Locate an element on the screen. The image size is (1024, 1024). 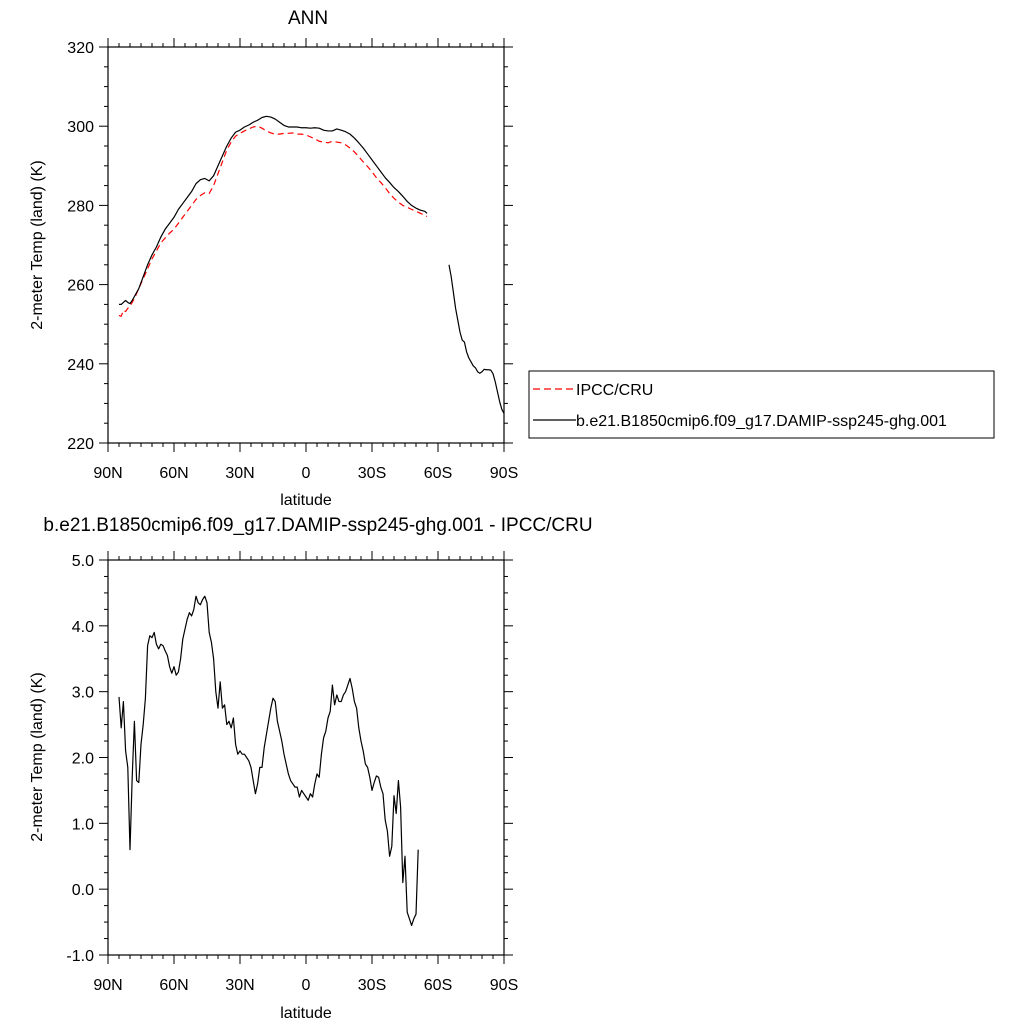
y-tick-label: 1.0 is located at coordinates (83, 824).